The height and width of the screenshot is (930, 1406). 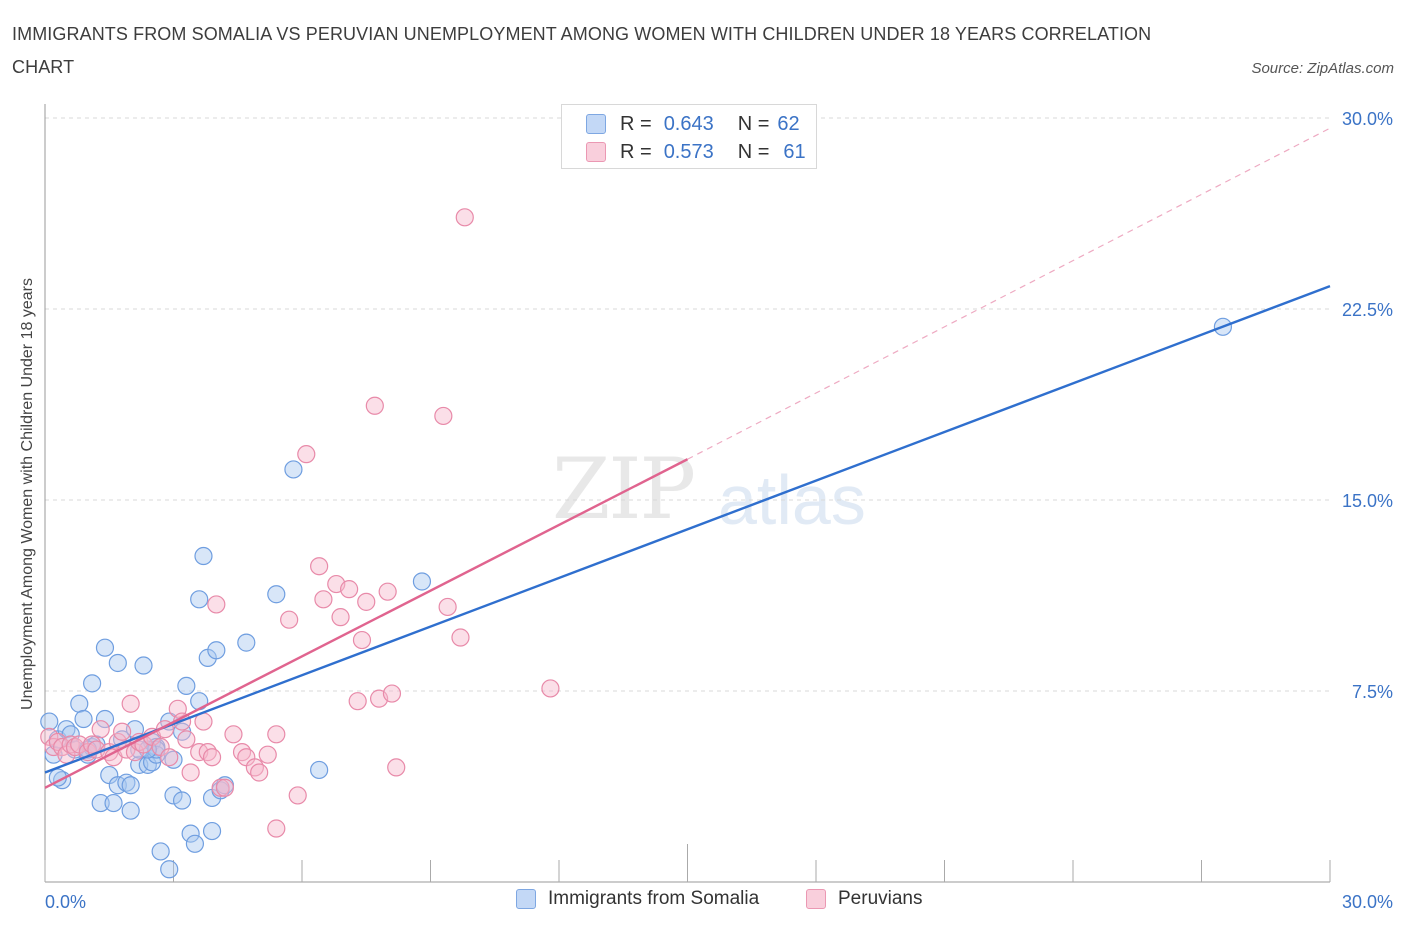 I want to click on x-tick-label: 30.0%, so click(x=1367, y=902).